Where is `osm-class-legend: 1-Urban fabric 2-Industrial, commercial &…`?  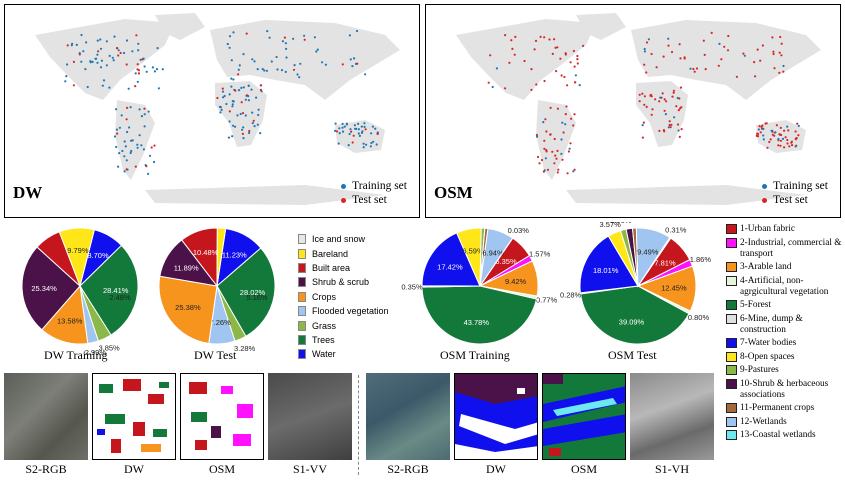
osm-class-legend: 1-Urban fabric 2-Industrial, commercial &… is located at coordinates (785, 334).